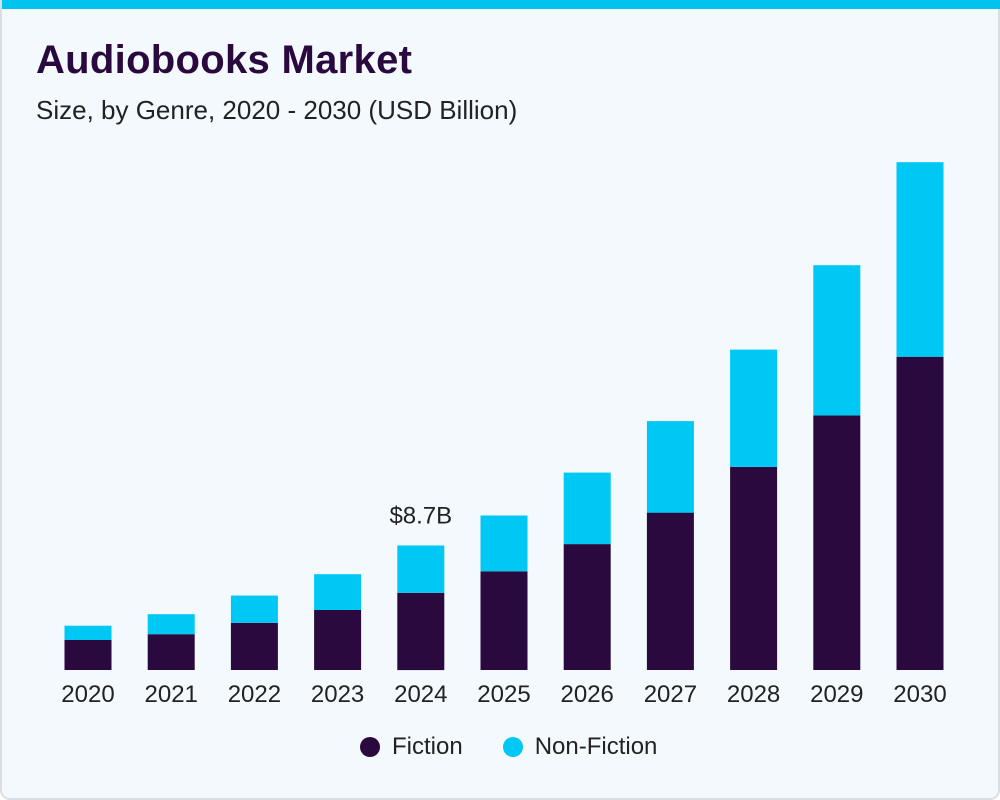  I want to click on legend: Fiction Non-Fiction, so click(528, 747).